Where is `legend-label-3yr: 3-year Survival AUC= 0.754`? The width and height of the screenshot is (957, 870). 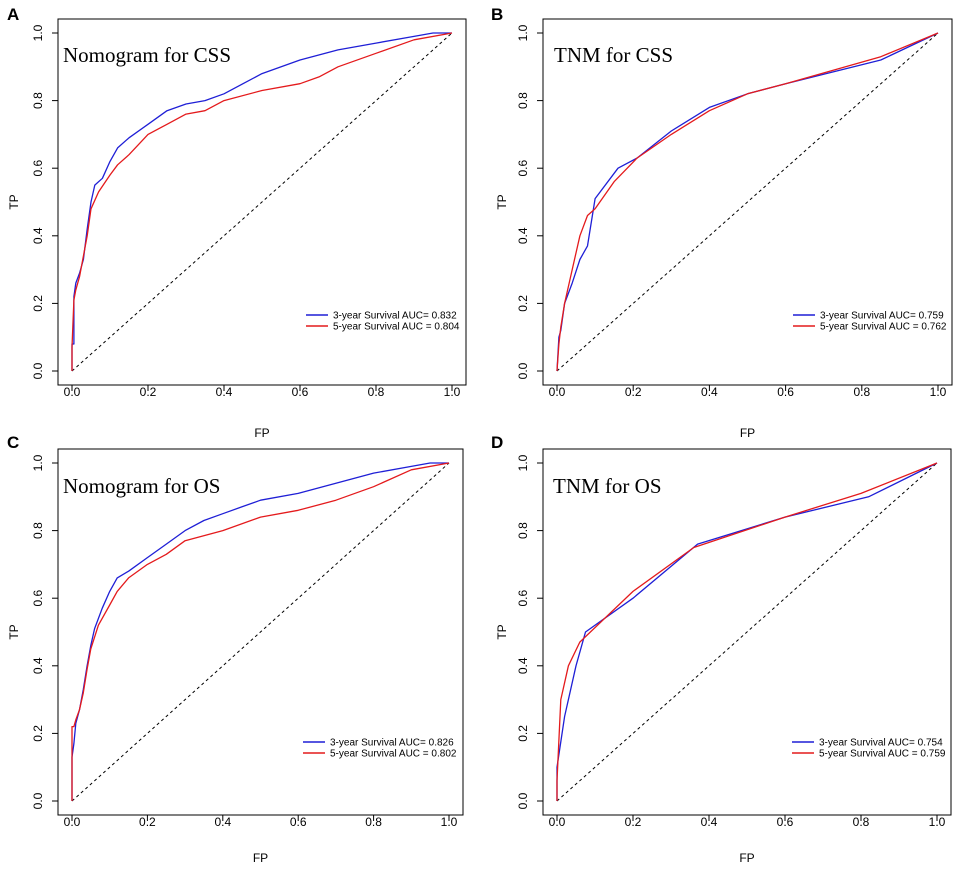 legend-label-3yr: 3-year Survival AUC= 0.754 is located at coordinates (881, 743).